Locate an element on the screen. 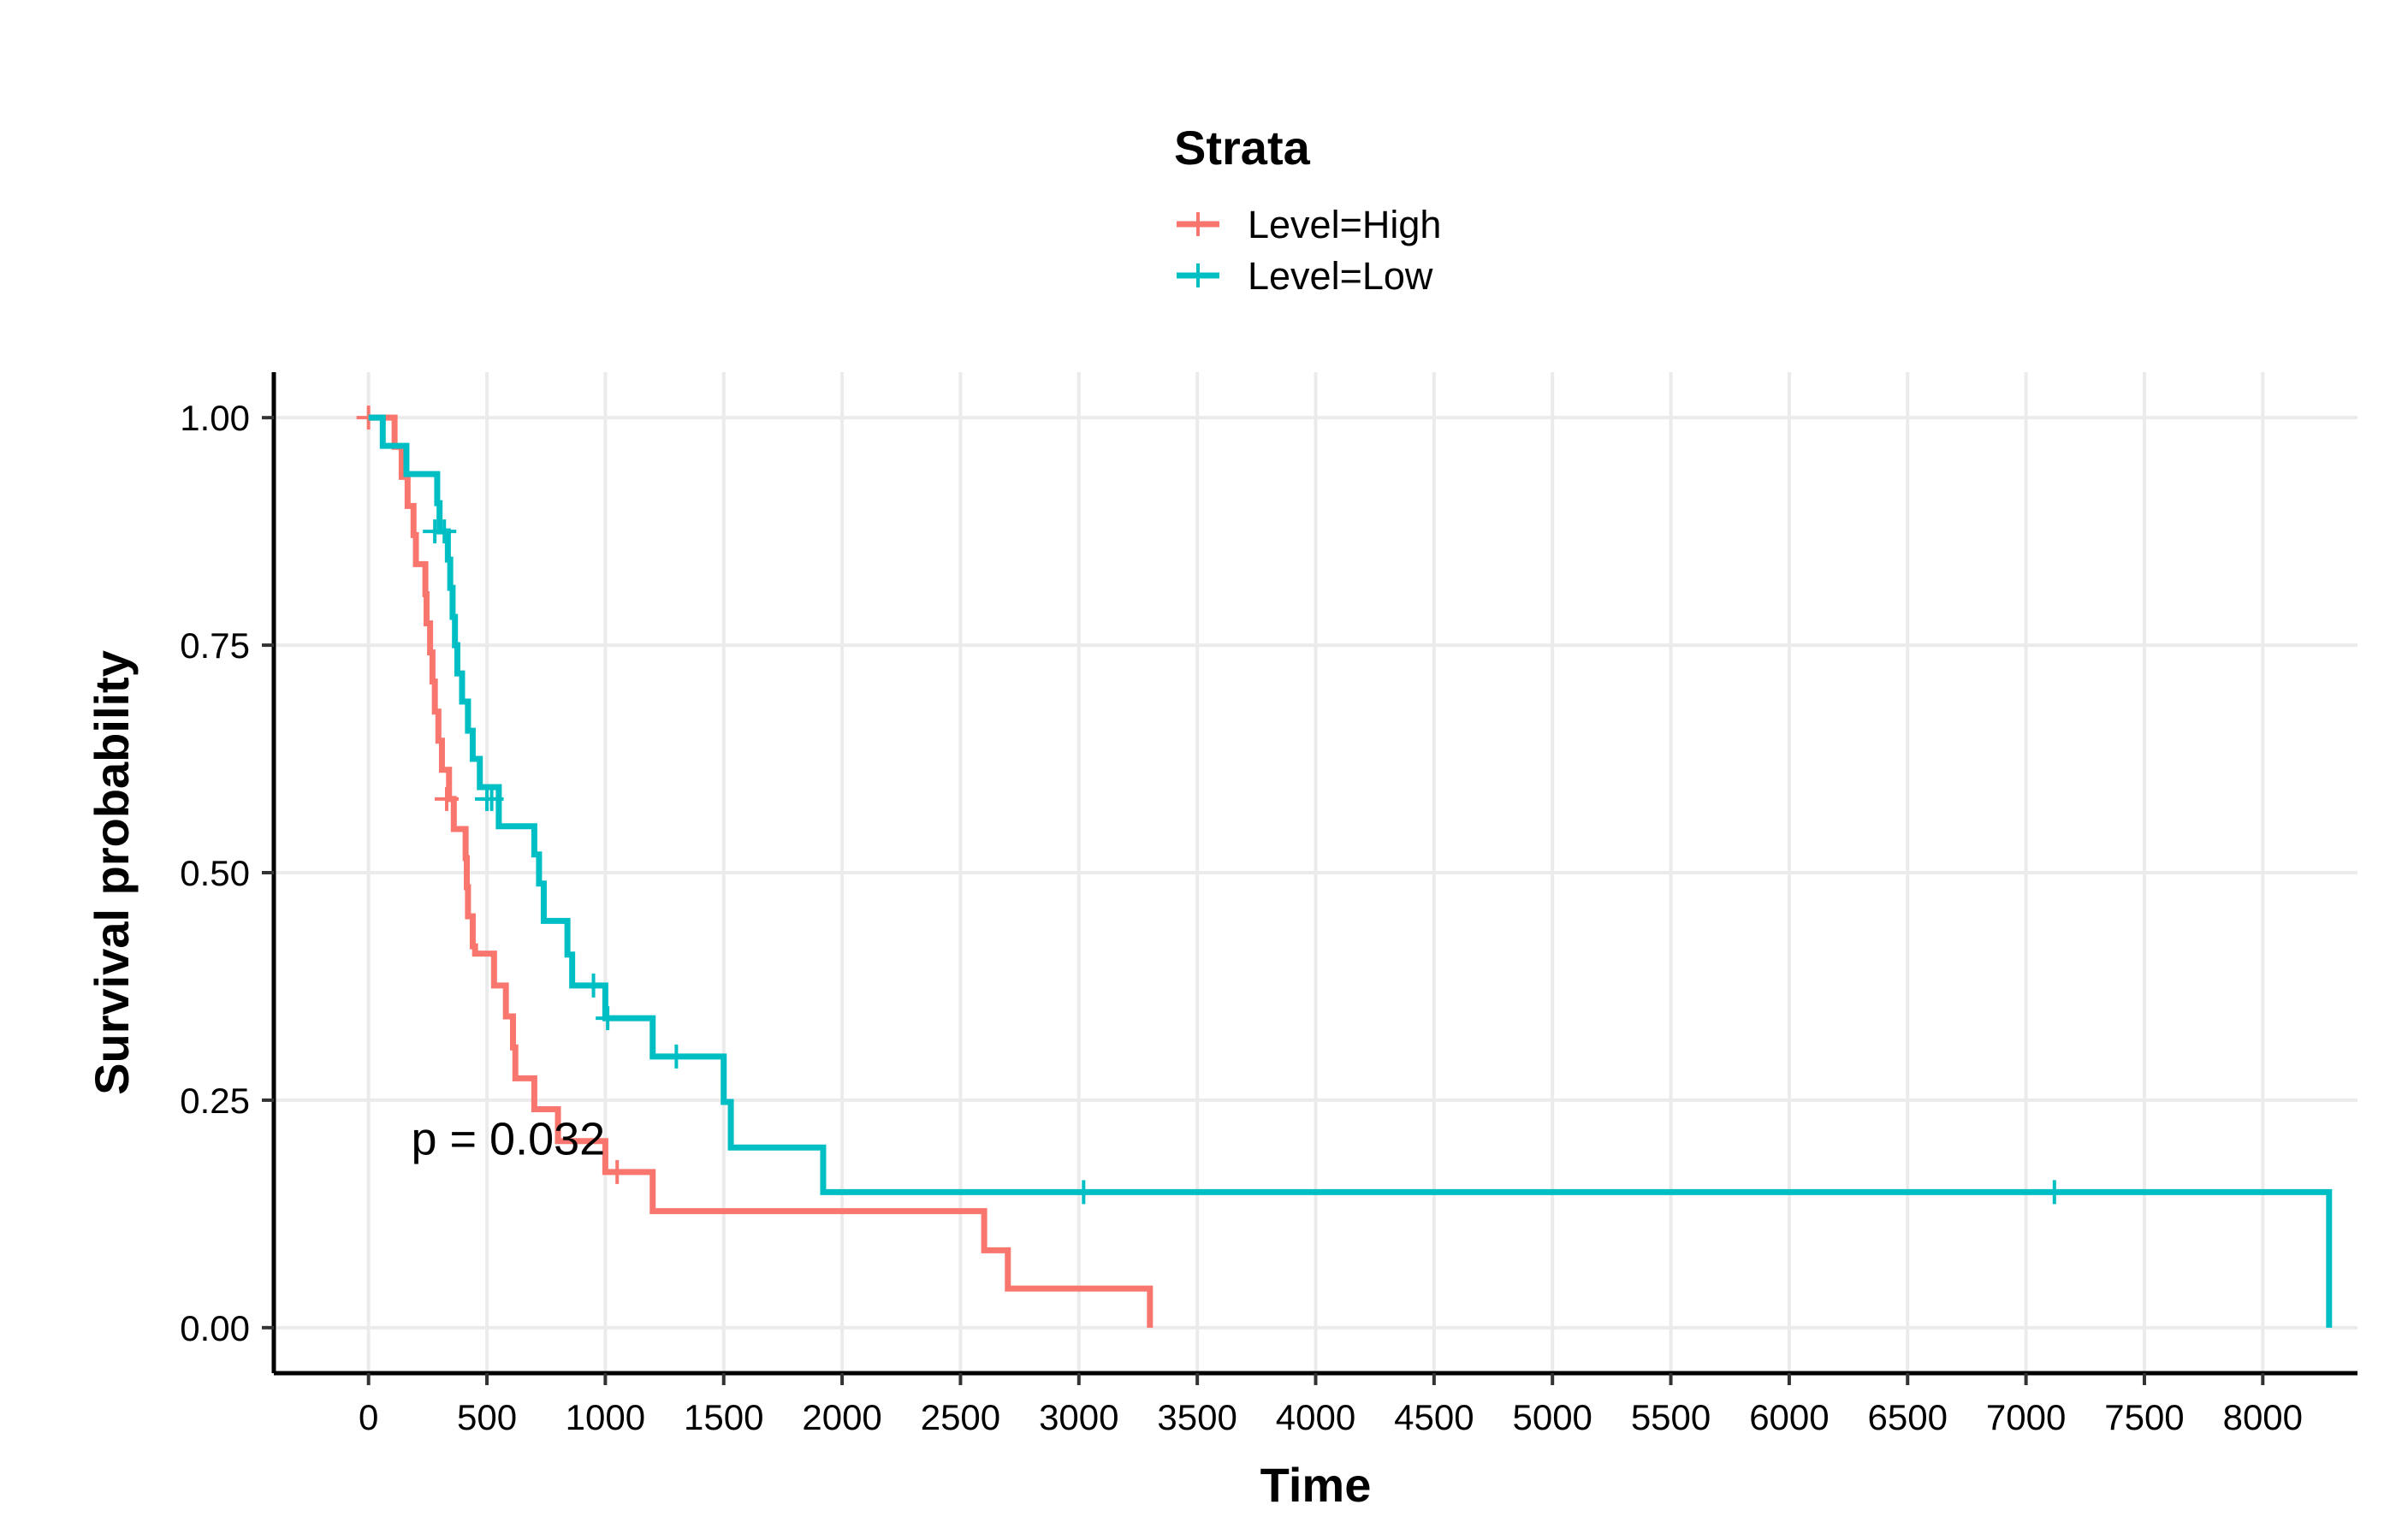 This screenshot has height=1540, width=2396. y-tick-label: 0.75 is located at coordinates (215, 645).